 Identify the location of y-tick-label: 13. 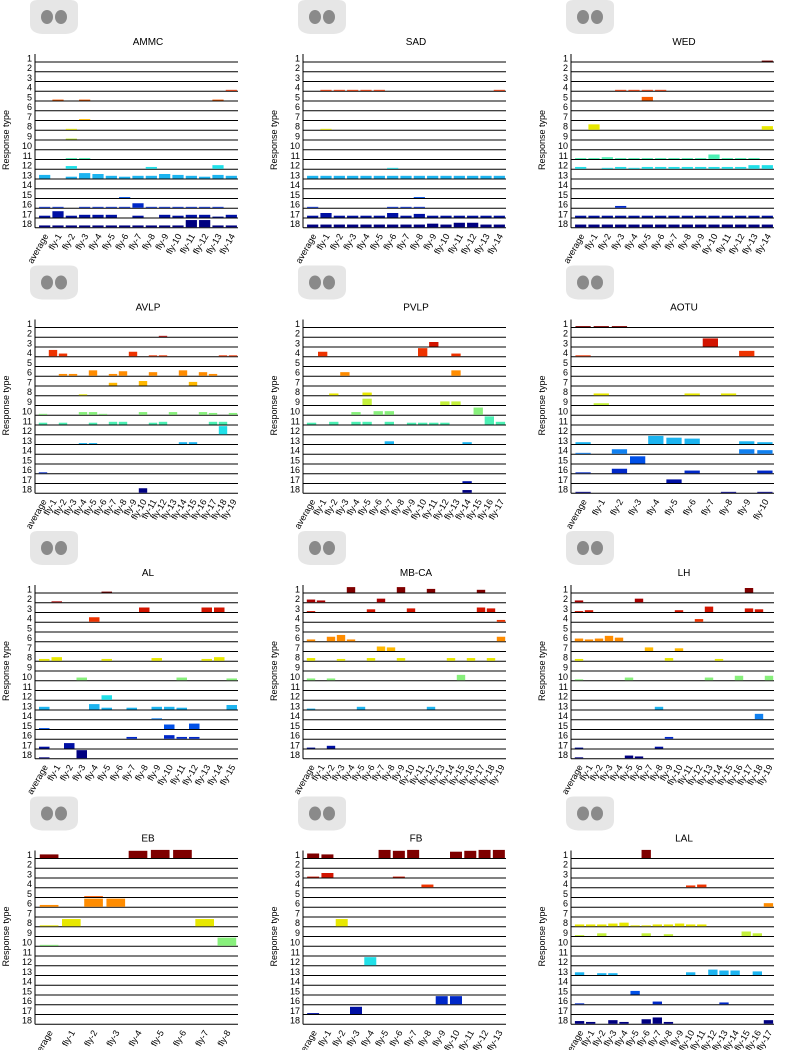
(563, 441).